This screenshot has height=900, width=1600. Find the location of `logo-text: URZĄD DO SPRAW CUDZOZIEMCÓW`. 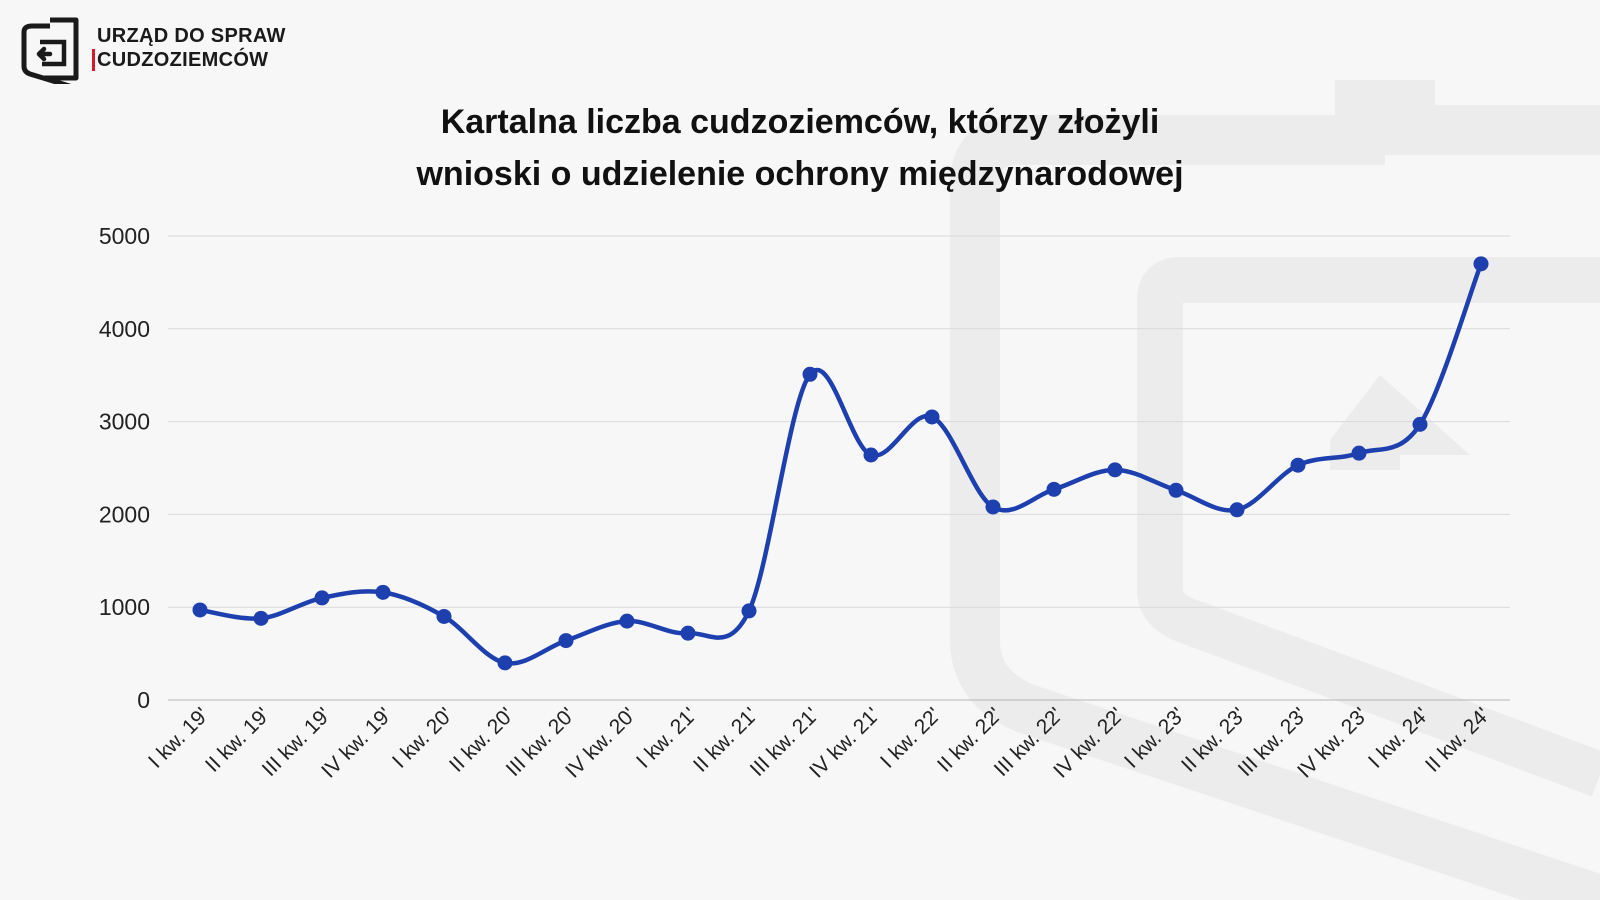

logo-text: URZĄD DO SPRAW CUDZOZIEMCÓW is located at coordinates (191, 48).